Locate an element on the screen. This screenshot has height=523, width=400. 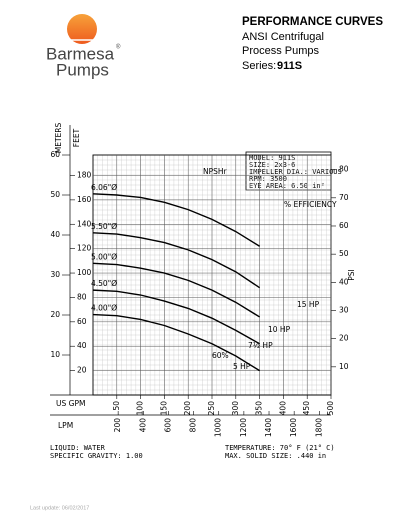
psi-tick-label: 10 is located at coordinates (344, 366).